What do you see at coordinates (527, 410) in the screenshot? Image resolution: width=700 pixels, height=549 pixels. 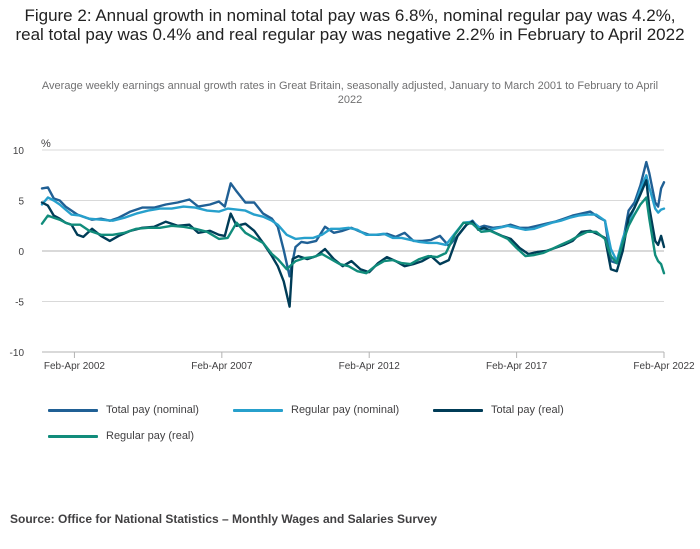 I see `legend-label: Total pay (real)` at bounding box center [527, 410].